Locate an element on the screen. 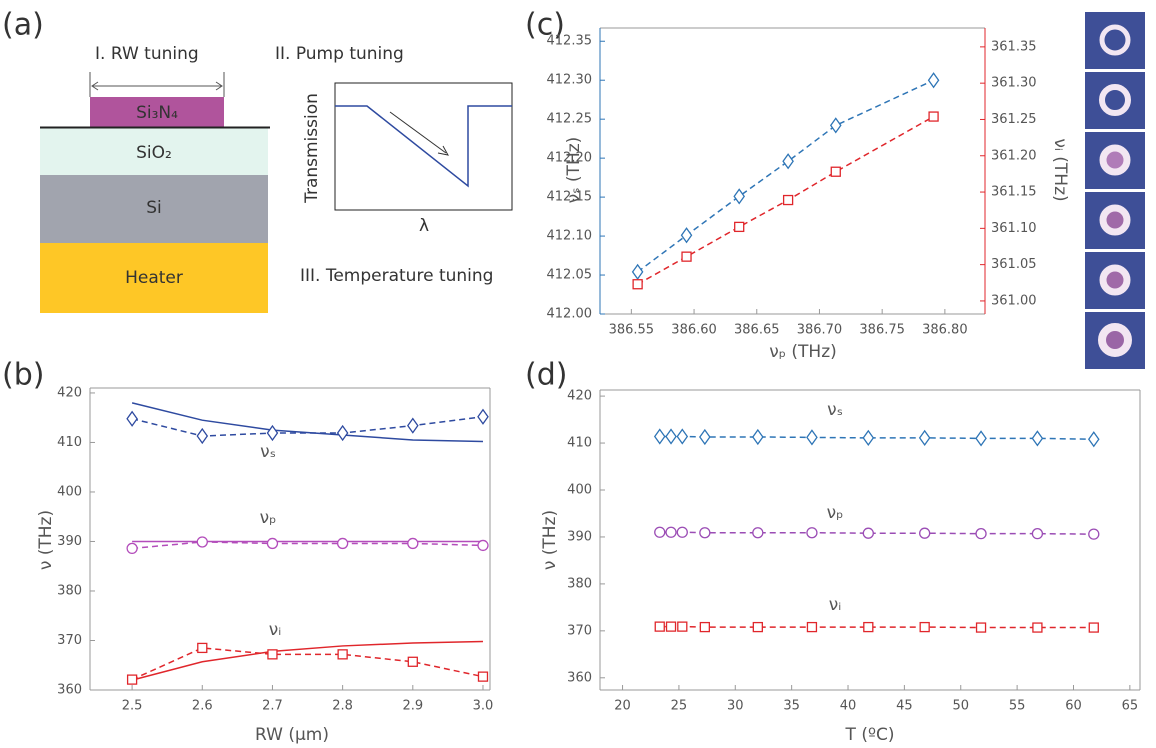 This screenshot has width=1156, height=748. panel-label: (b) is located at coordinates (23, 375).